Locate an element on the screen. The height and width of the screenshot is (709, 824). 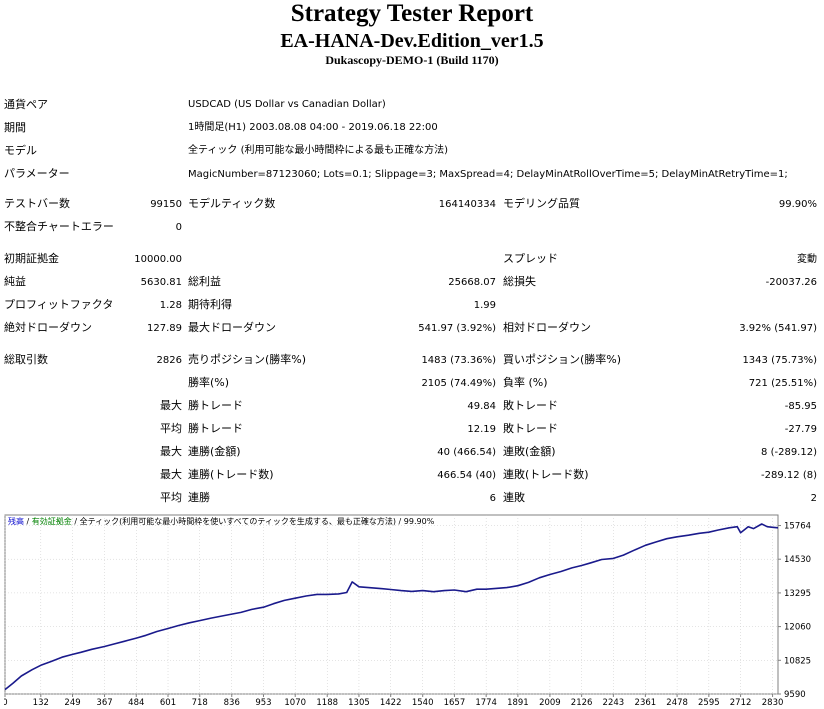
y-tick-label: 14530 is located at coordinates (797, 560).